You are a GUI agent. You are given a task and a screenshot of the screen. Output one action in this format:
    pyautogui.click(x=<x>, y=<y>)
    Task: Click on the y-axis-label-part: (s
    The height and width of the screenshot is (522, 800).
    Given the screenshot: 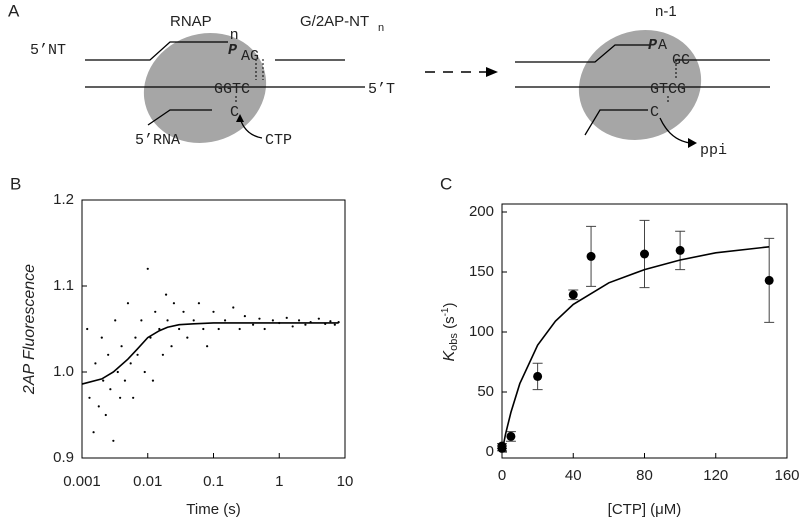 What is the action you would take?
    pyautogui.click(x=449, y=324)
    